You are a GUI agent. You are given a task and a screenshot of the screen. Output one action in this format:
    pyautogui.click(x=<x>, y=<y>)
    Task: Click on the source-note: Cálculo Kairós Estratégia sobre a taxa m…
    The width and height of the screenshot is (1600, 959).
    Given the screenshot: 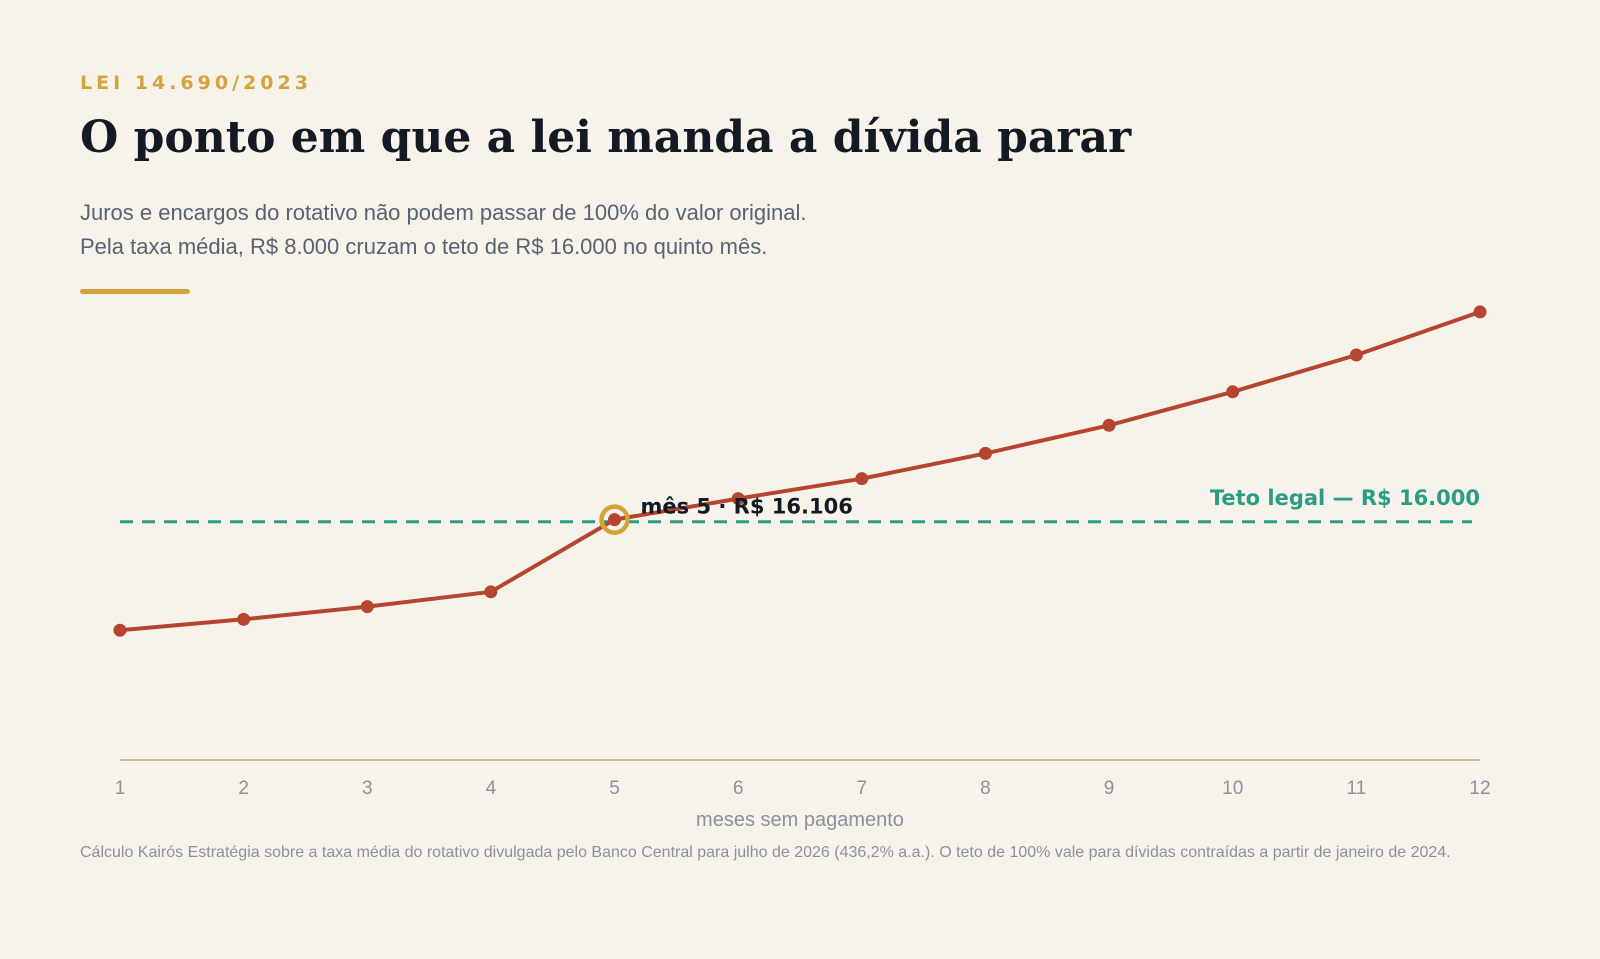 What is the action you would take?
    pyautogui.click(x=765, y=852)
    